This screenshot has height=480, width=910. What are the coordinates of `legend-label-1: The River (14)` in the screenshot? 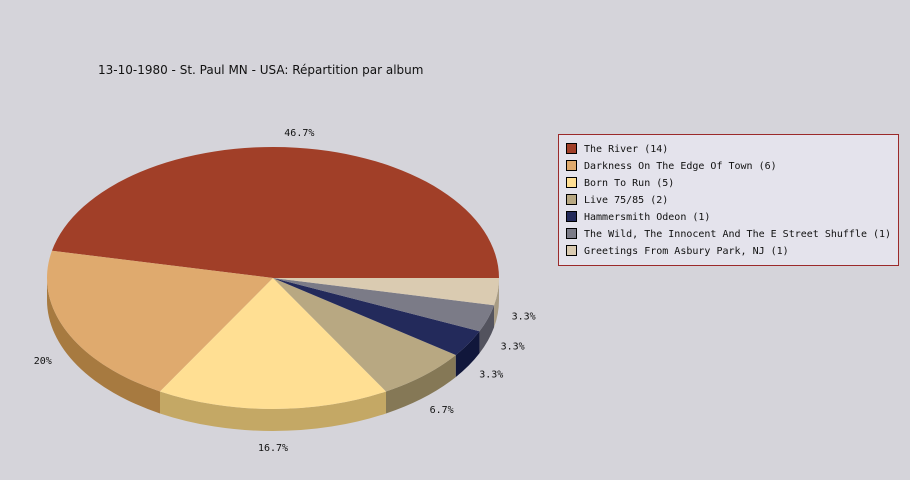 It's located at (626, 149).